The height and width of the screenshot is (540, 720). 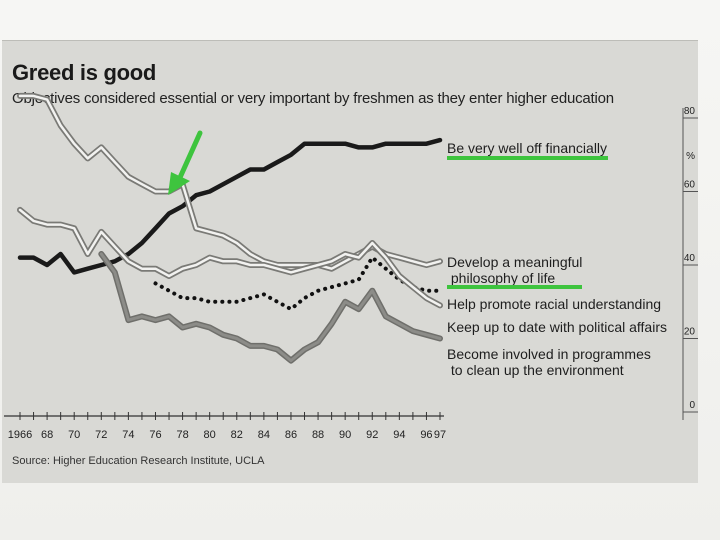 I want to click on x-tick-label: 70, so click(x=74, y=435).